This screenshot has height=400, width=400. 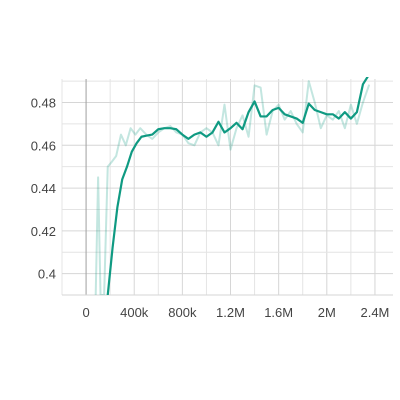 What do you see at coordinates (327, 312) in the screenshot?
I see `x-tick-label: 2M` at bounding box center [327, 312].